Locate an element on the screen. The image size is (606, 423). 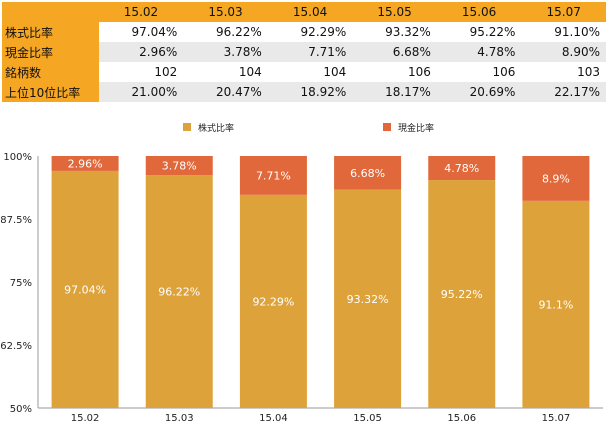
table-cell: 103 is located at coordinates (563, 72).